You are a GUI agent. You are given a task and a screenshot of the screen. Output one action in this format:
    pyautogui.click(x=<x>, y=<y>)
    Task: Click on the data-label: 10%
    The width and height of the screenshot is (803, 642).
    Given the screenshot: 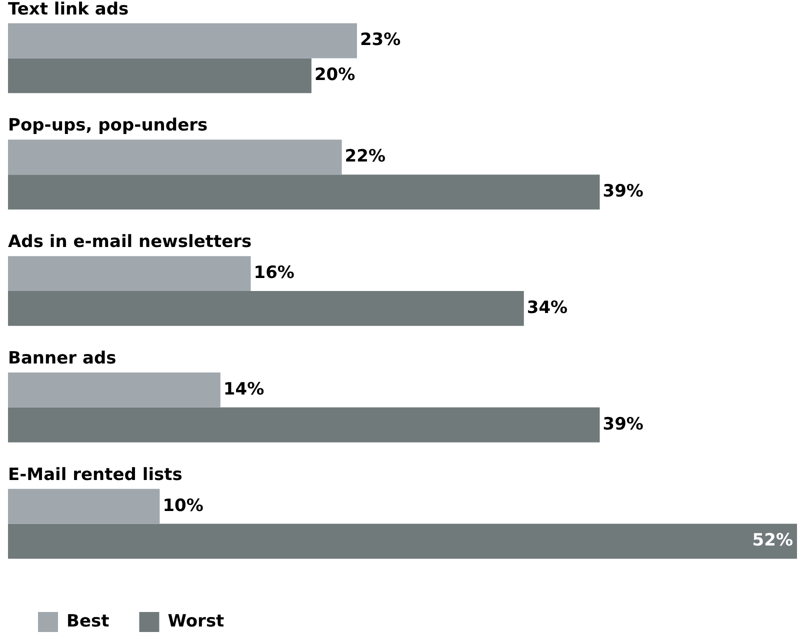 What is the action you would take?
    pyautogui.click(x=183, y=506)
    